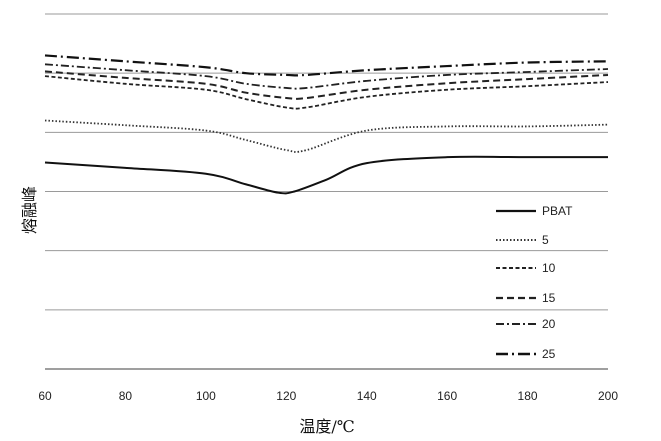 This screenshot has width=661, height=441. I want to click on x-tick-label: 60, so click(45, 396).